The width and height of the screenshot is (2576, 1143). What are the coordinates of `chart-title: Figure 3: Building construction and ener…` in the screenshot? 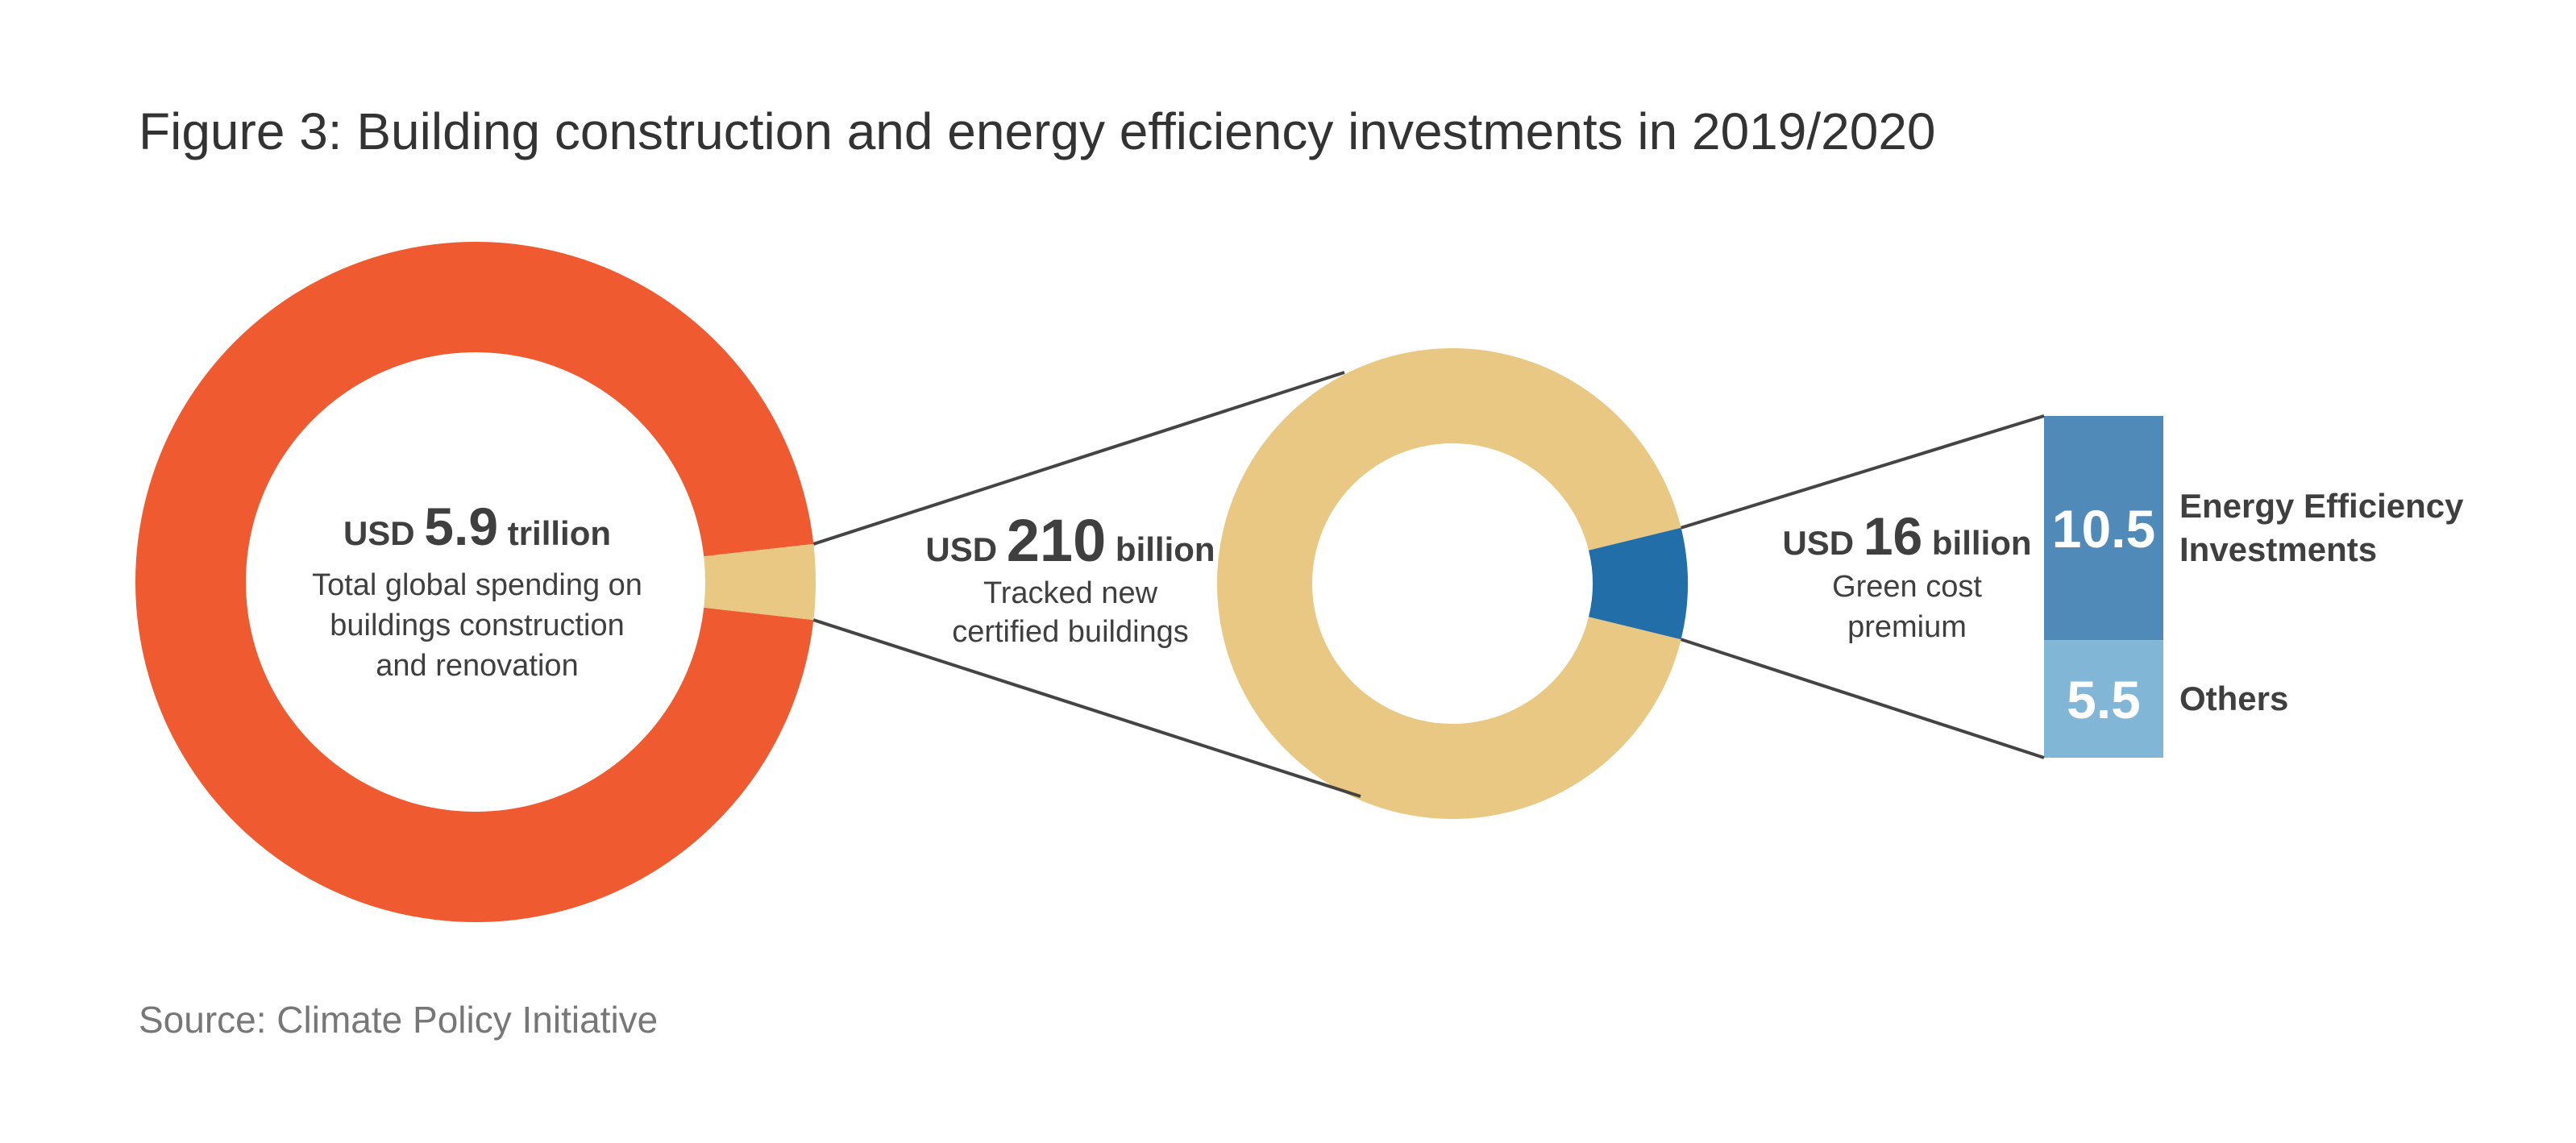 It's located at (1037, 131).